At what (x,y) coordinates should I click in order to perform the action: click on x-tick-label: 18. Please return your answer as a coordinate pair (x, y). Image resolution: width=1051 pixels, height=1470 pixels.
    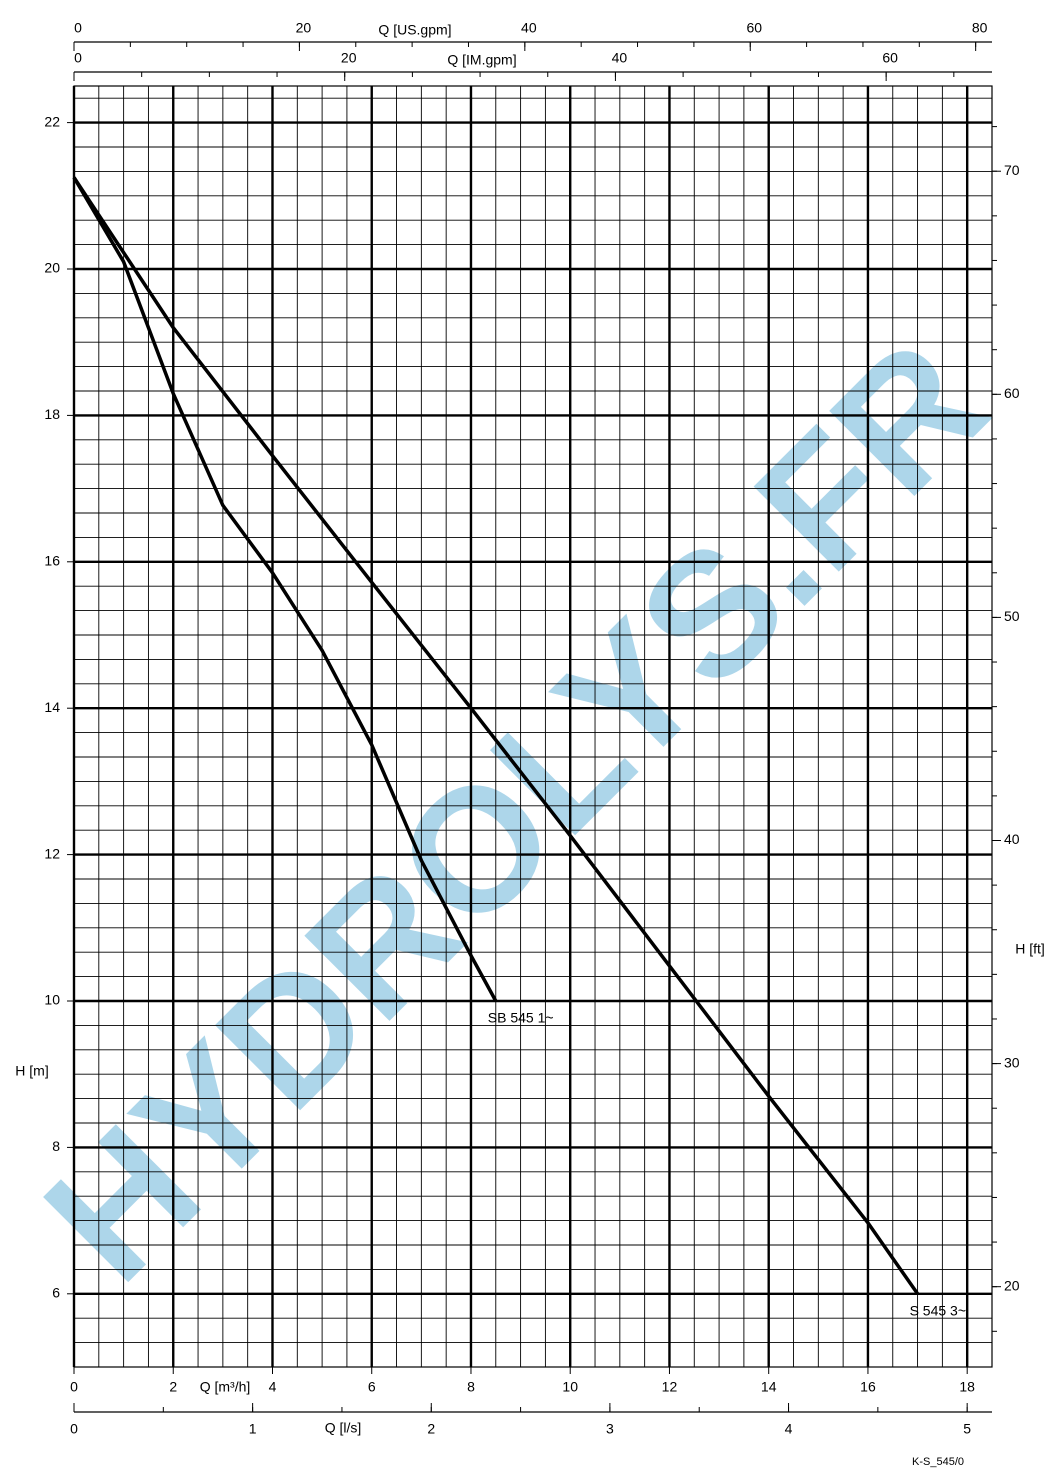
    Looking at the image, I should click on (967, 1387).